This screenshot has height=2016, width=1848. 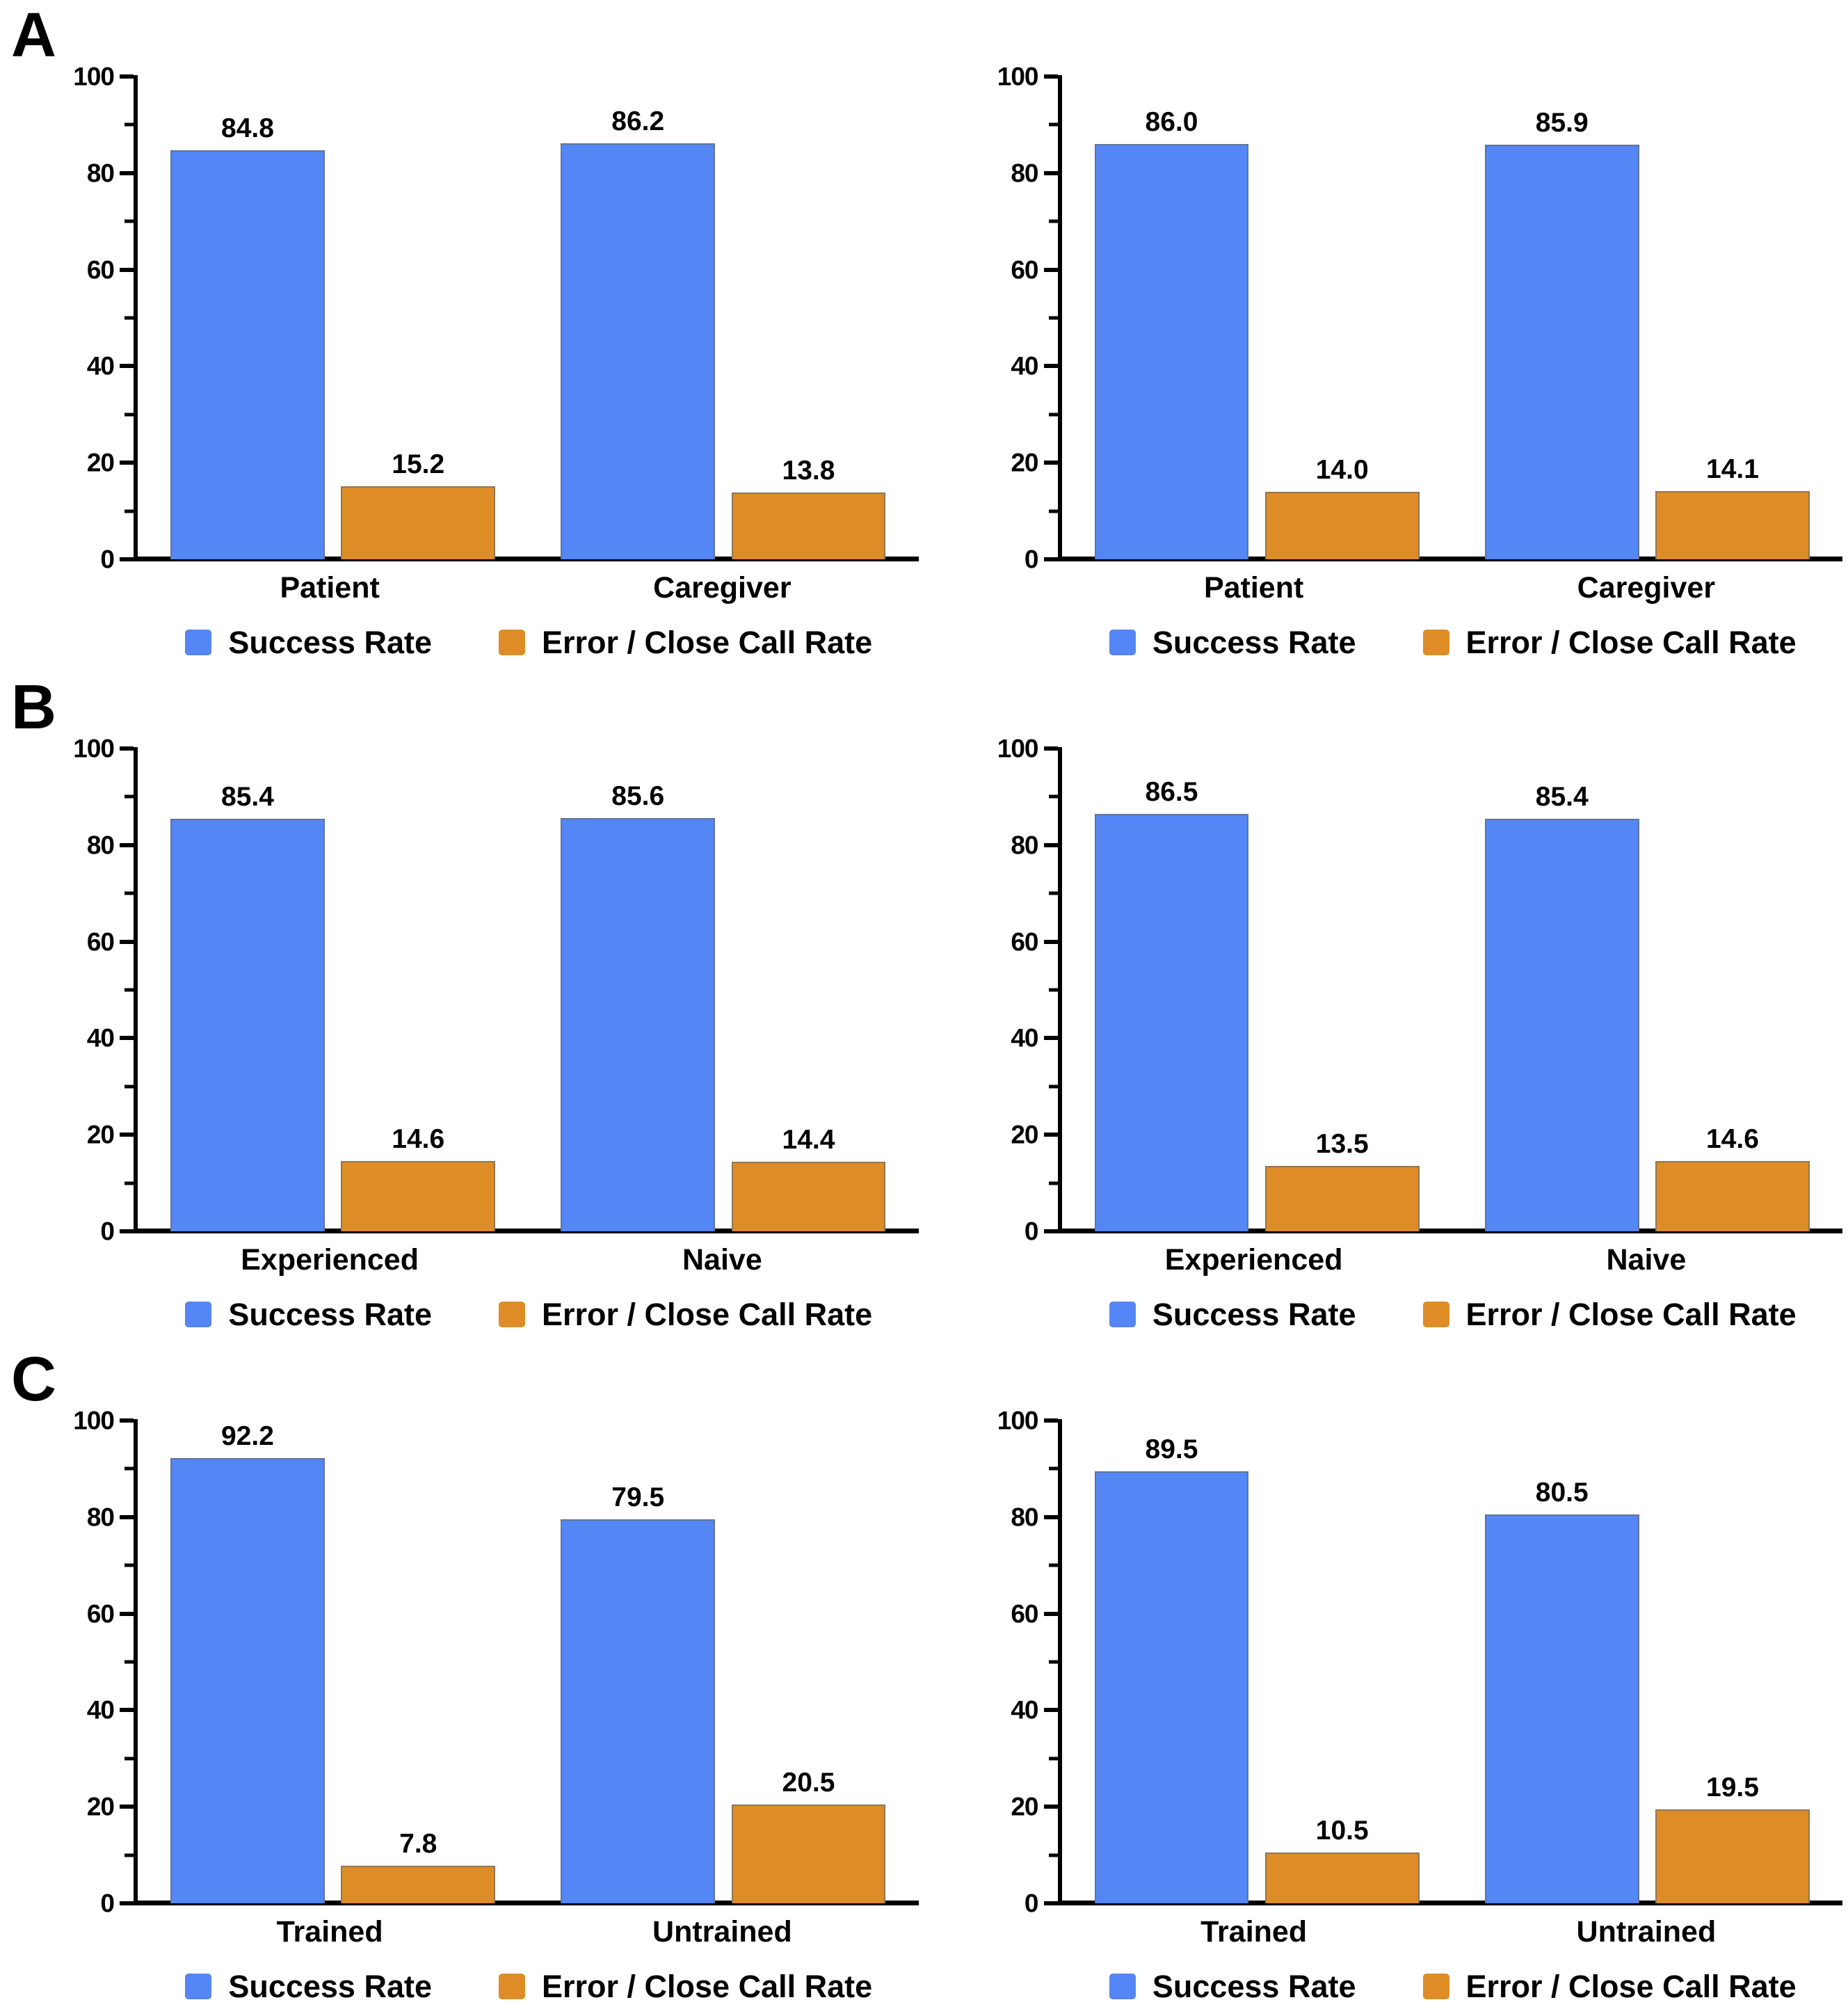 I want to click on legend-item-error: Error / Close Call Rate, so click(x=1609, y=1314).